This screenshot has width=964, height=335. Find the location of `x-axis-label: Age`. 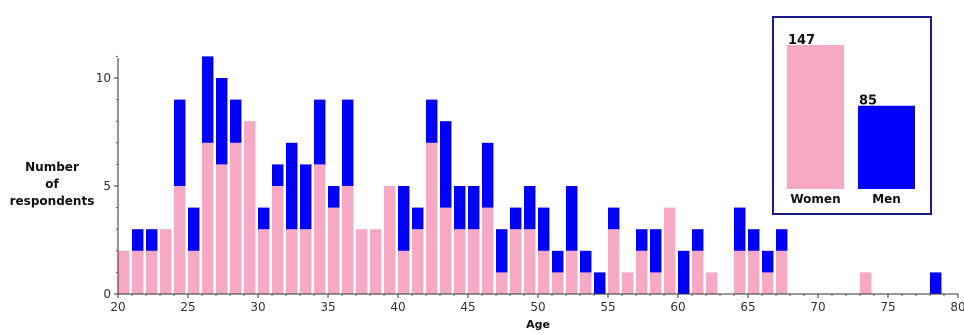

x-axis-label: Age is located at coordinates (538, 324).